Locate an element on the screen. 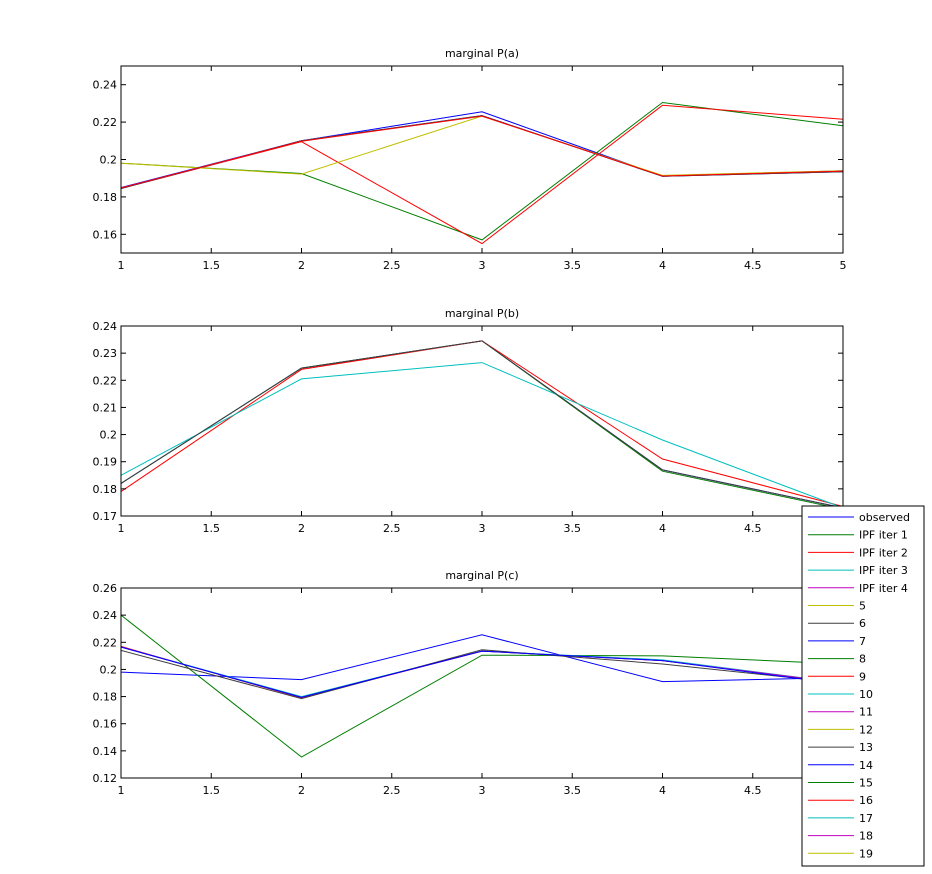 The width and height of the screenshot is (932, 874). y-tick-label: 0.26 is located at coordinates (105, 588).